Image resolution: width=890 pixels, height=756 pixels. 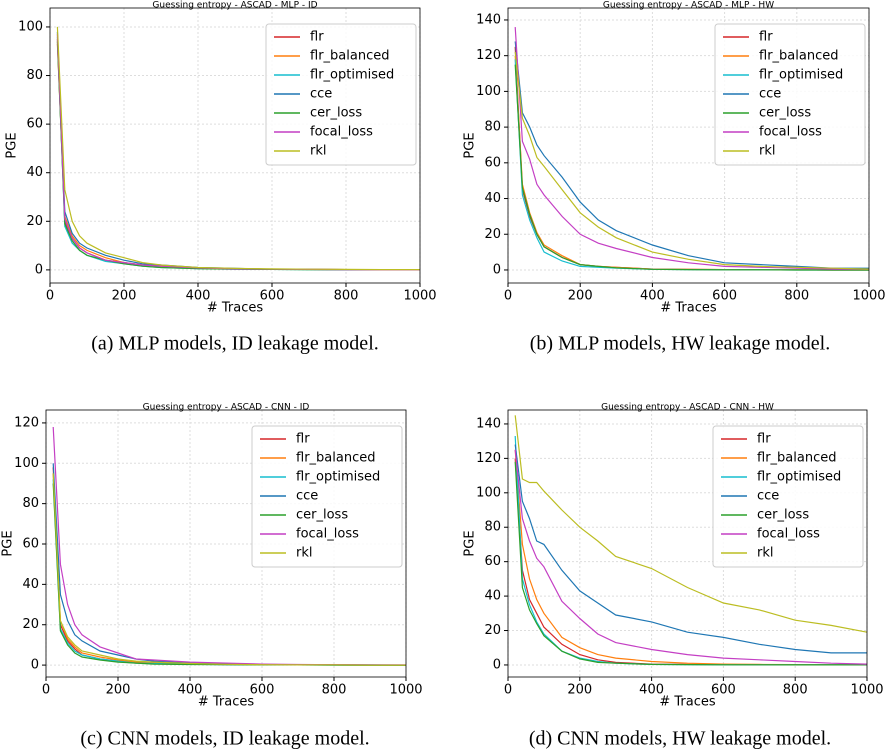 What do you see at coordinates (680, 344) in the screenshot?
I see `caption: (b) MLP models, HW leakage model.` at bounding box center [680, 344].